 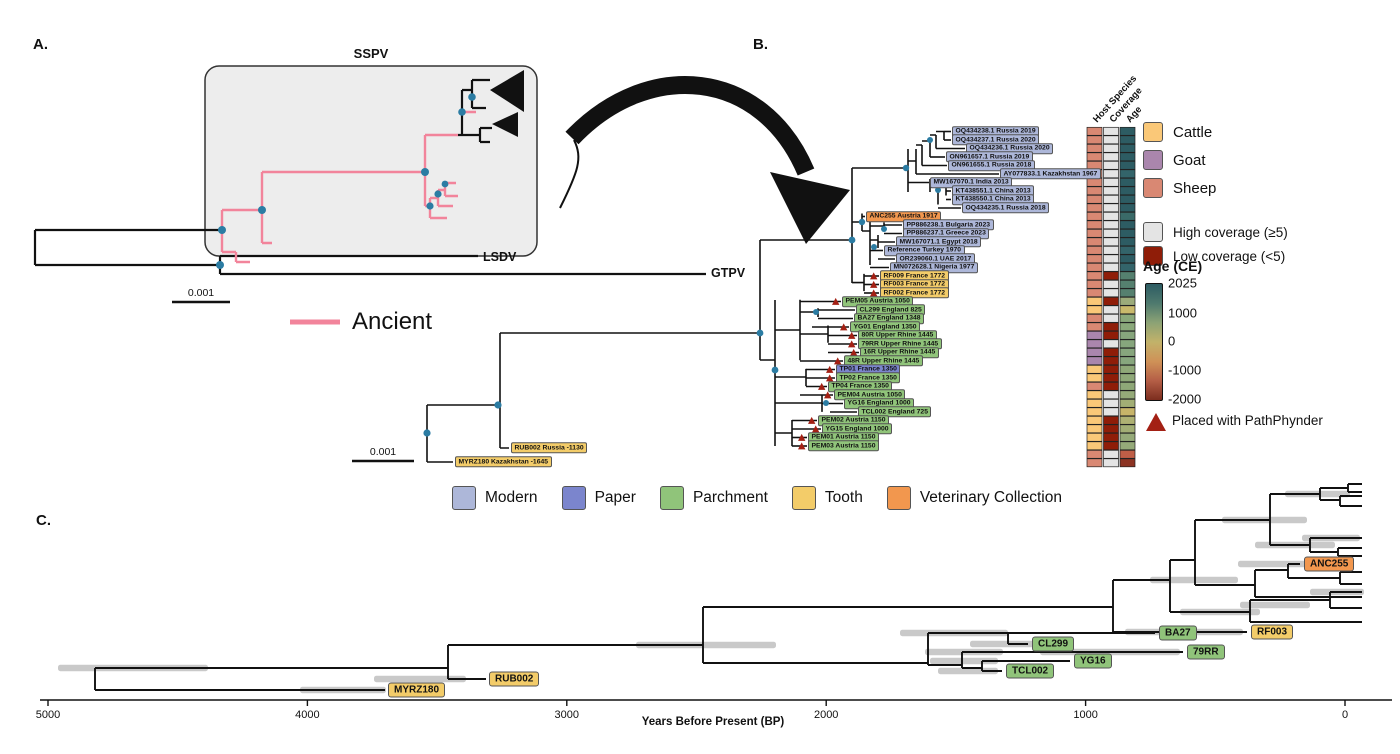 I want to click on pathphynder-triangles, so click(x=838, y=361).